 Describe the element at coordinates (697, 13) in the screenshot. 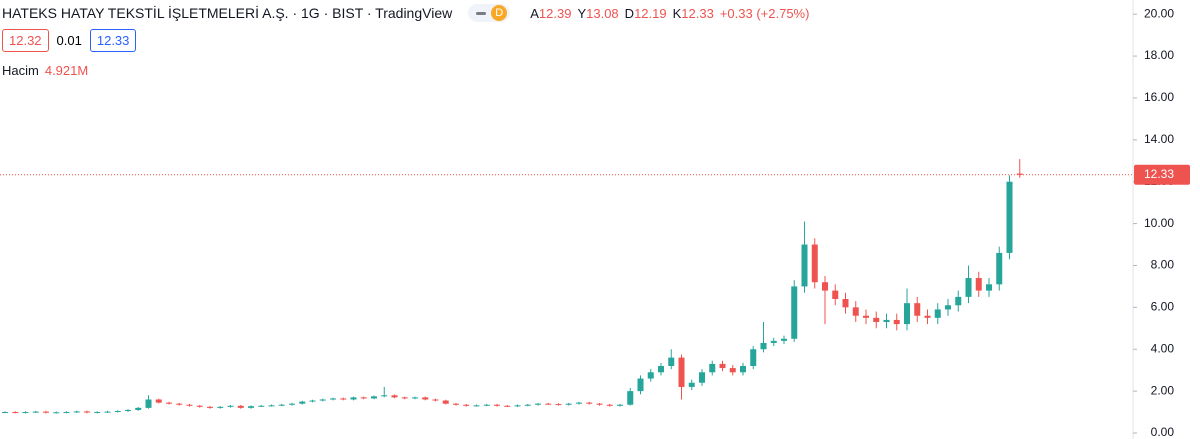

I see `ohlc-value: 12.33` at that location.